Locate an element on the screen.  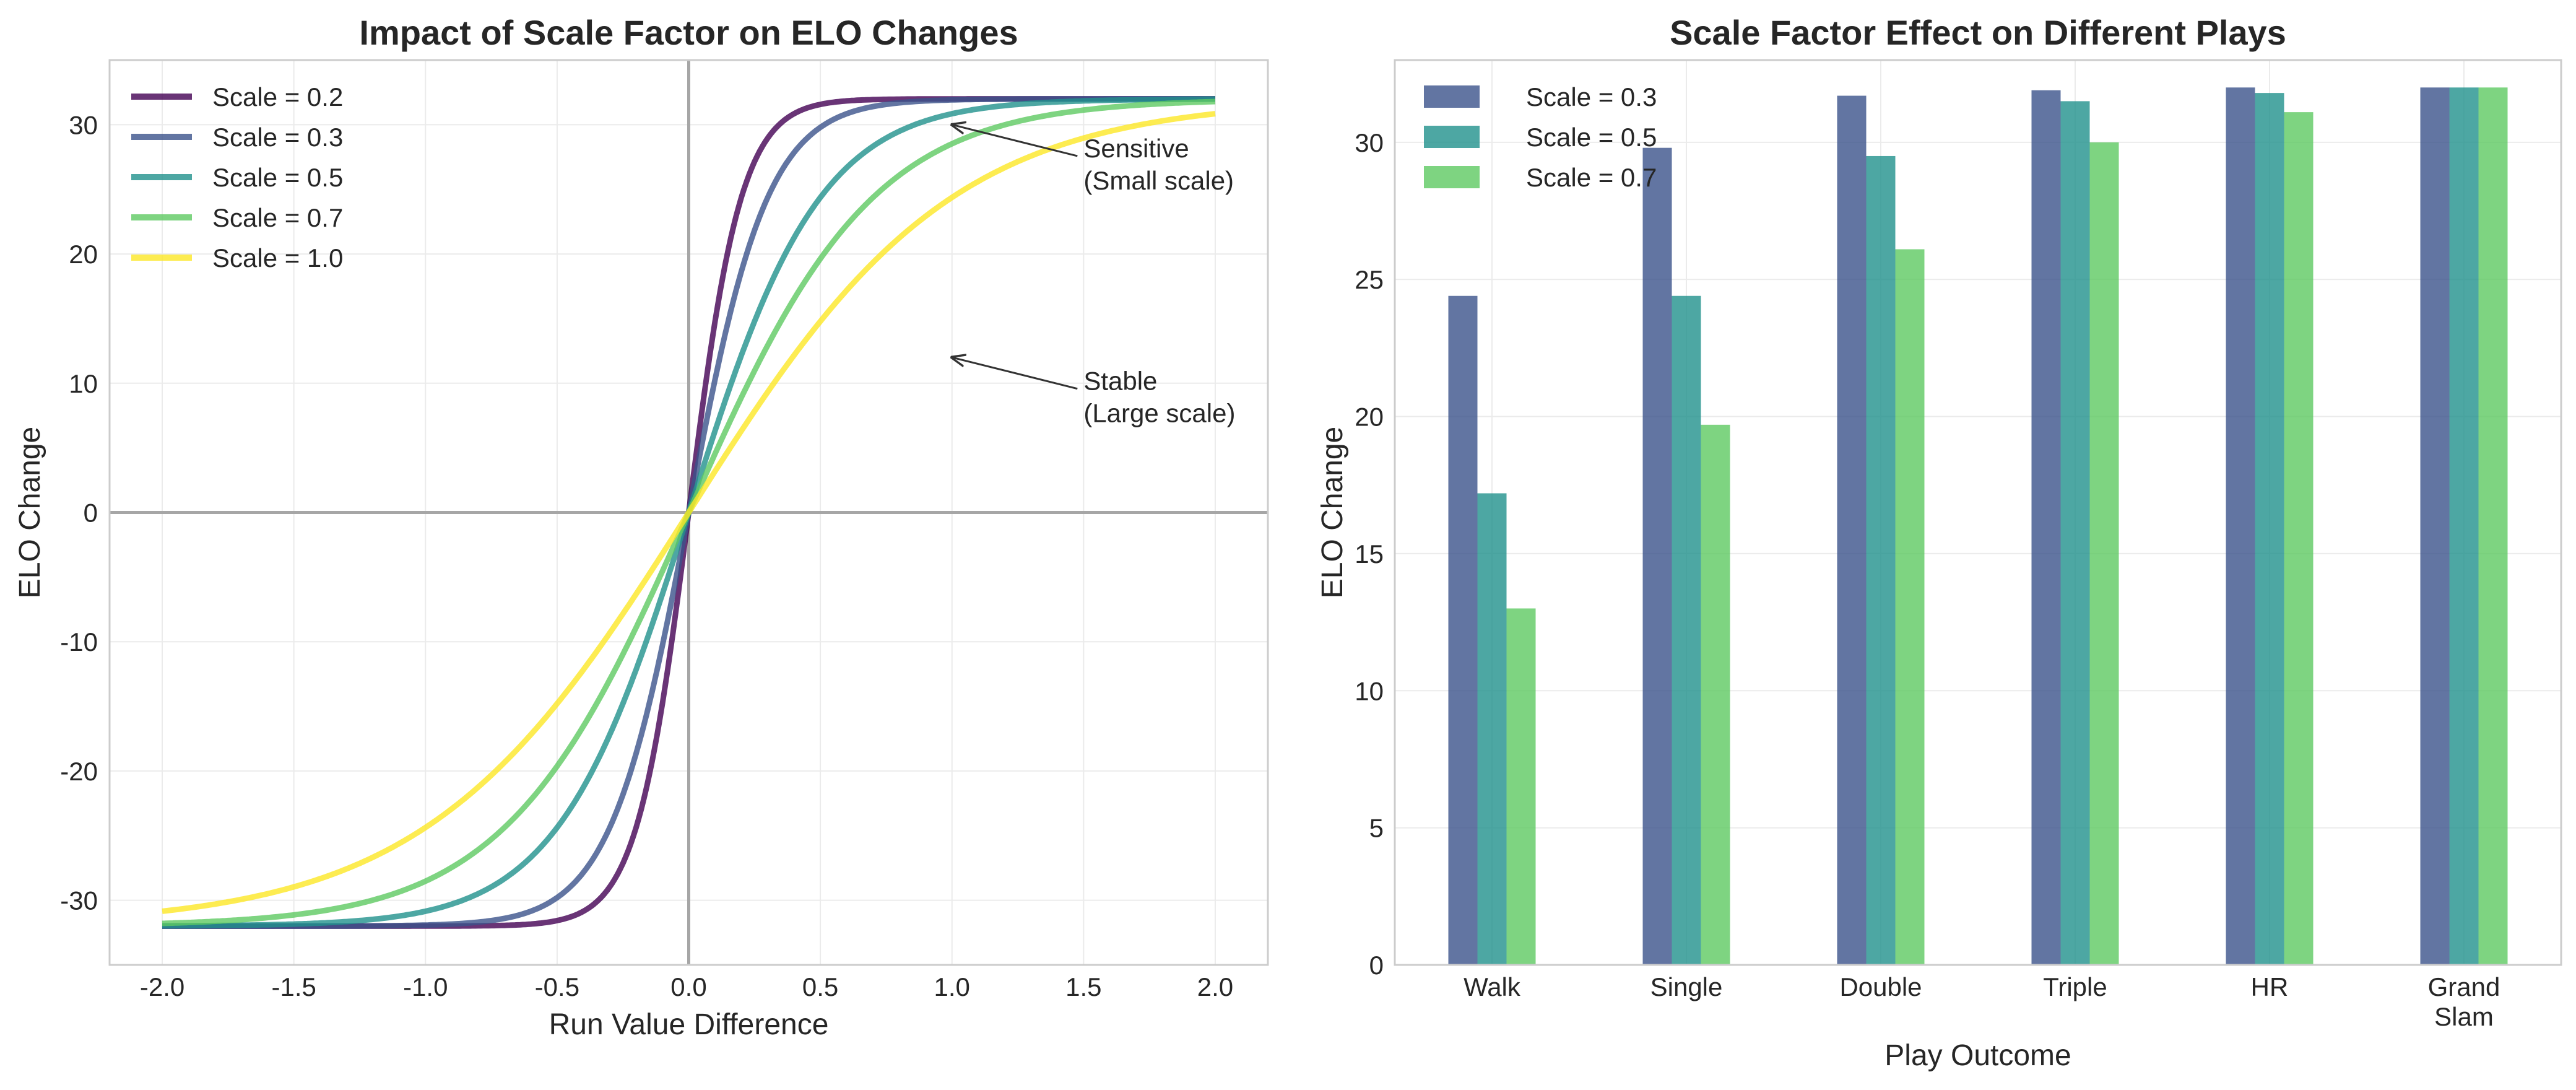
y-tick-label: -20 is located at coordinates (79, 771).